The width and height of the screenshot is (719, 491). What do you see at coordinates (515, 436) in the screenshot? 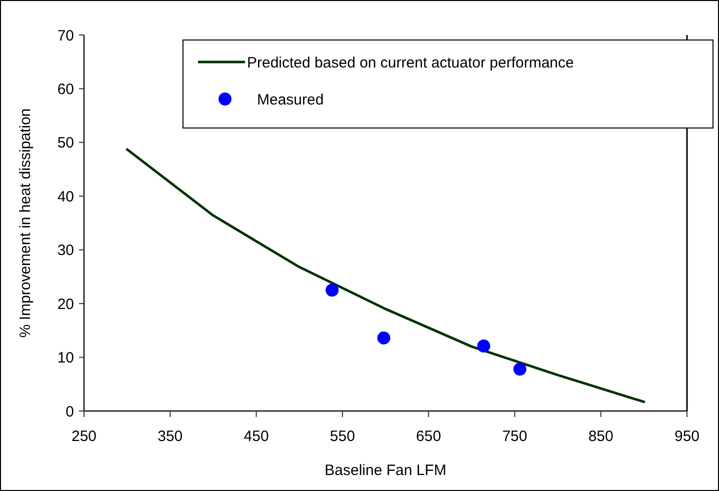
I see `x-tick-label: 750` at bounding box center [515, 436].